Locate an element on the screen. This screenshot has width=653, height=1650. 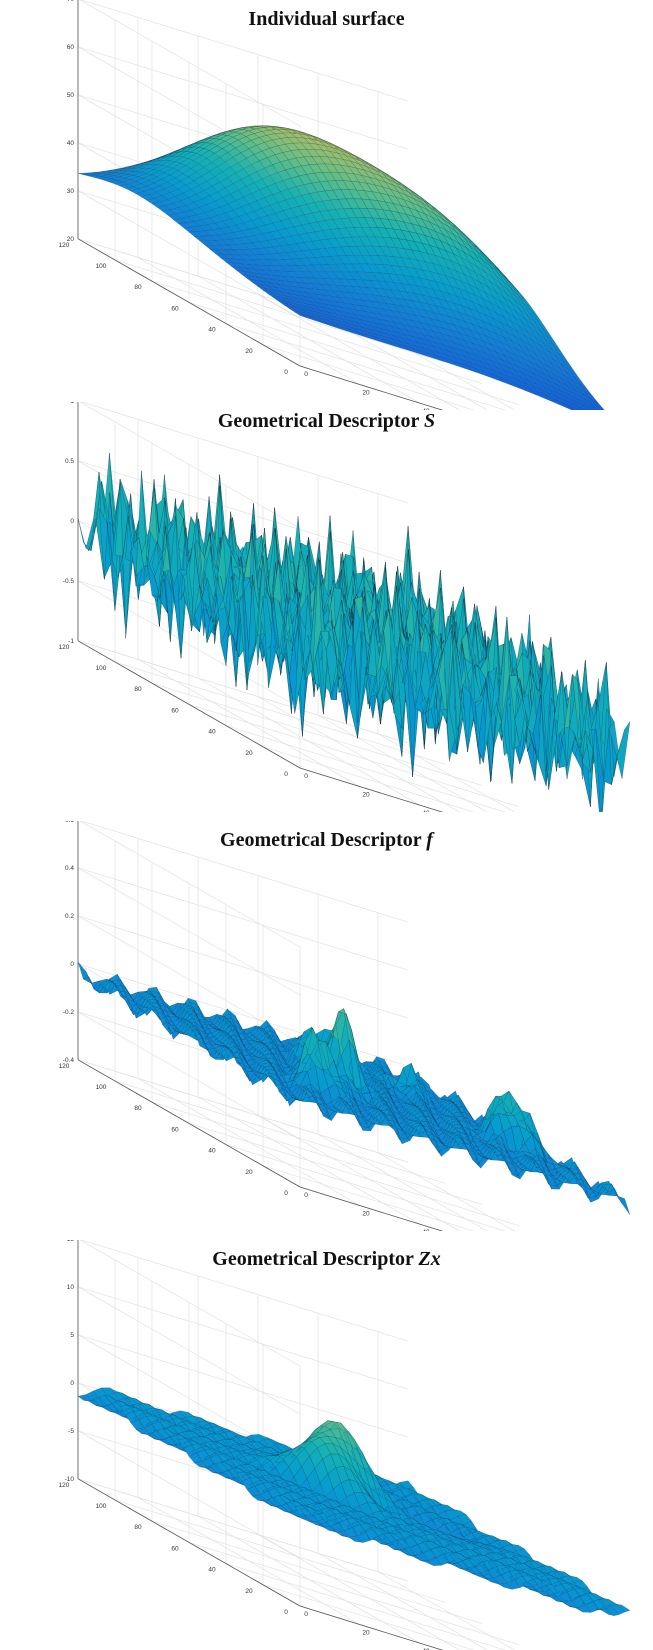
plot-title: Geometrical Descriptor f is located at coordinates (326, 840).